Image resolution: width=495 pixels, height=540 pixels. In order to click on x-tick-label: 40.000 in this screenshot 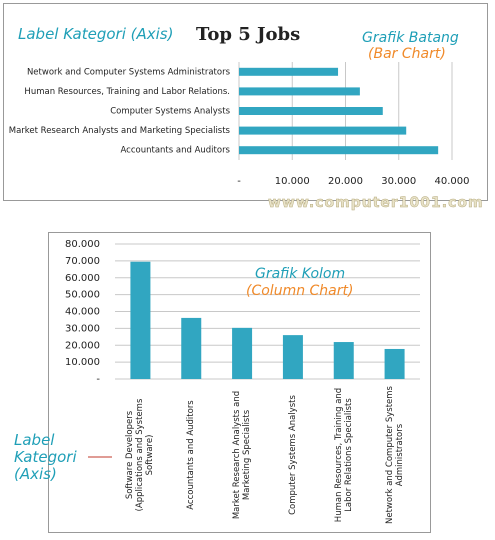, I will do `click(452, 181)`.